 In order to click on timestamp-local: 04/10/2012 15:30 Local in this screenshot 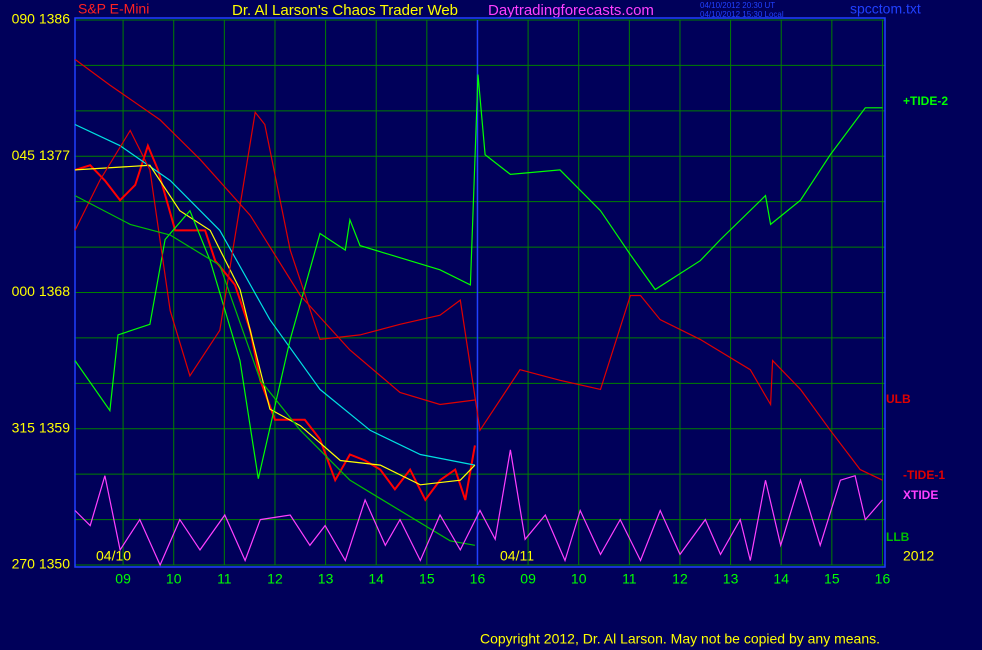, I will do `click(742, 14)`.